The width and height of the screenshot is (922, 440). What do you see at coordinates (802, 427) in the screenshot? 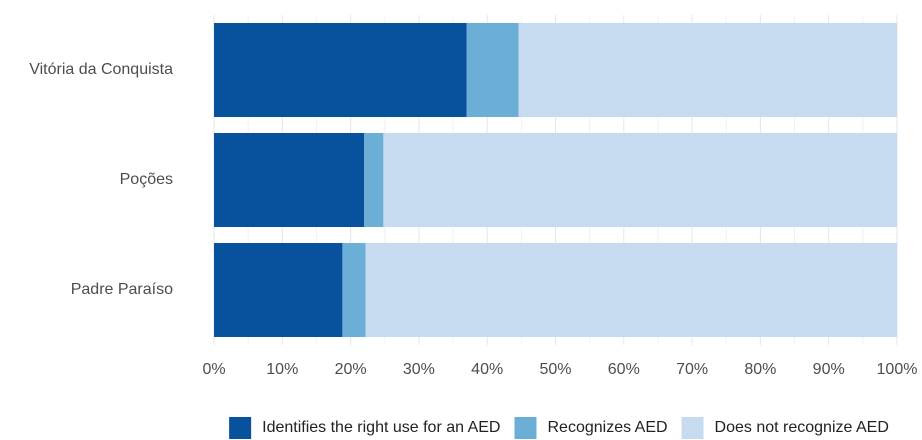
I see `legend-label: Does not recognize AED` at bounding box center [802, 427].